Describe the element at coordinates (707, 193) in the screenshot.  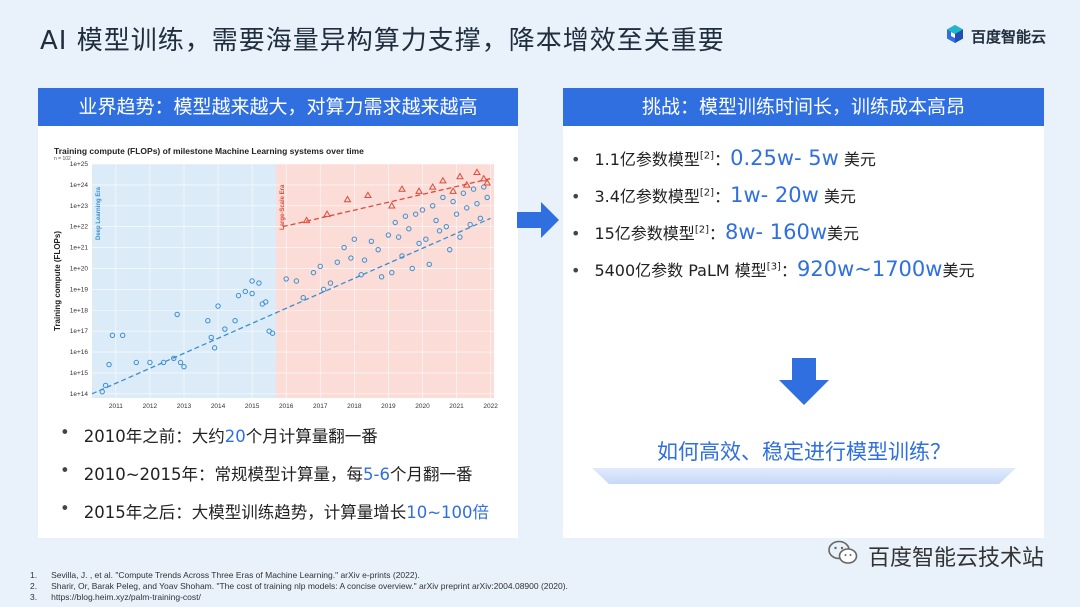
I see `citation: [2]` at that location.